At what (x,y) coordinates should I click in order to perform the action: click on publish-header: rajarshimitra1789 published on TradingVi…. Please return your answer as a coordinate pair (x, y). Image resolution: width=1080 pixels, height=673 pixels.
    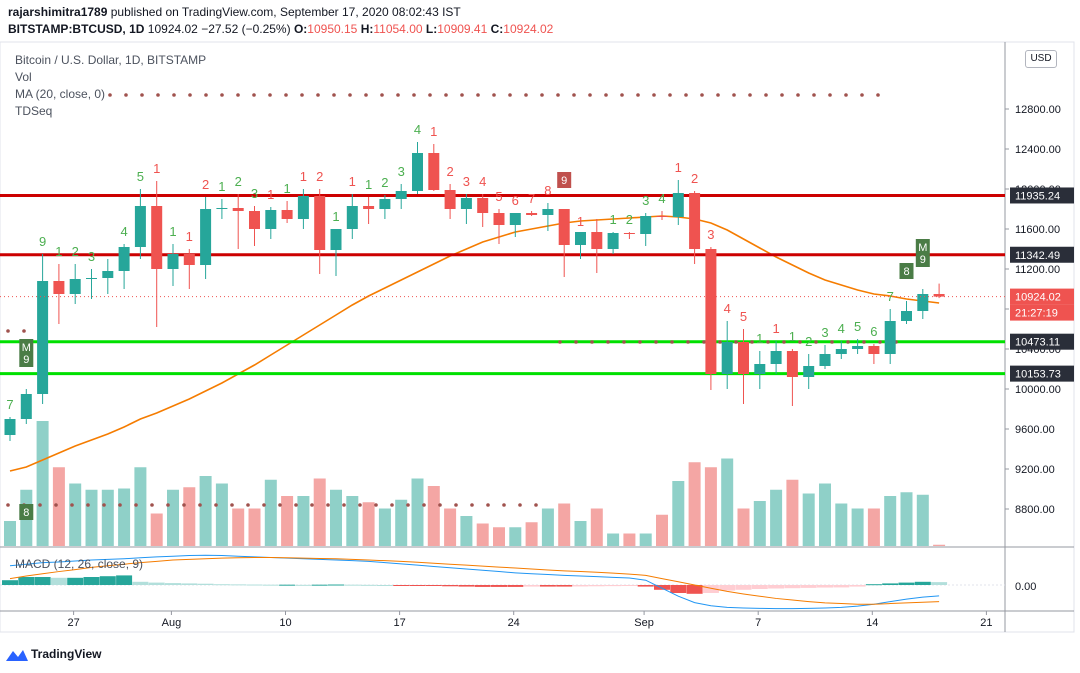
    Looking at the image, I should click on (234, 12).